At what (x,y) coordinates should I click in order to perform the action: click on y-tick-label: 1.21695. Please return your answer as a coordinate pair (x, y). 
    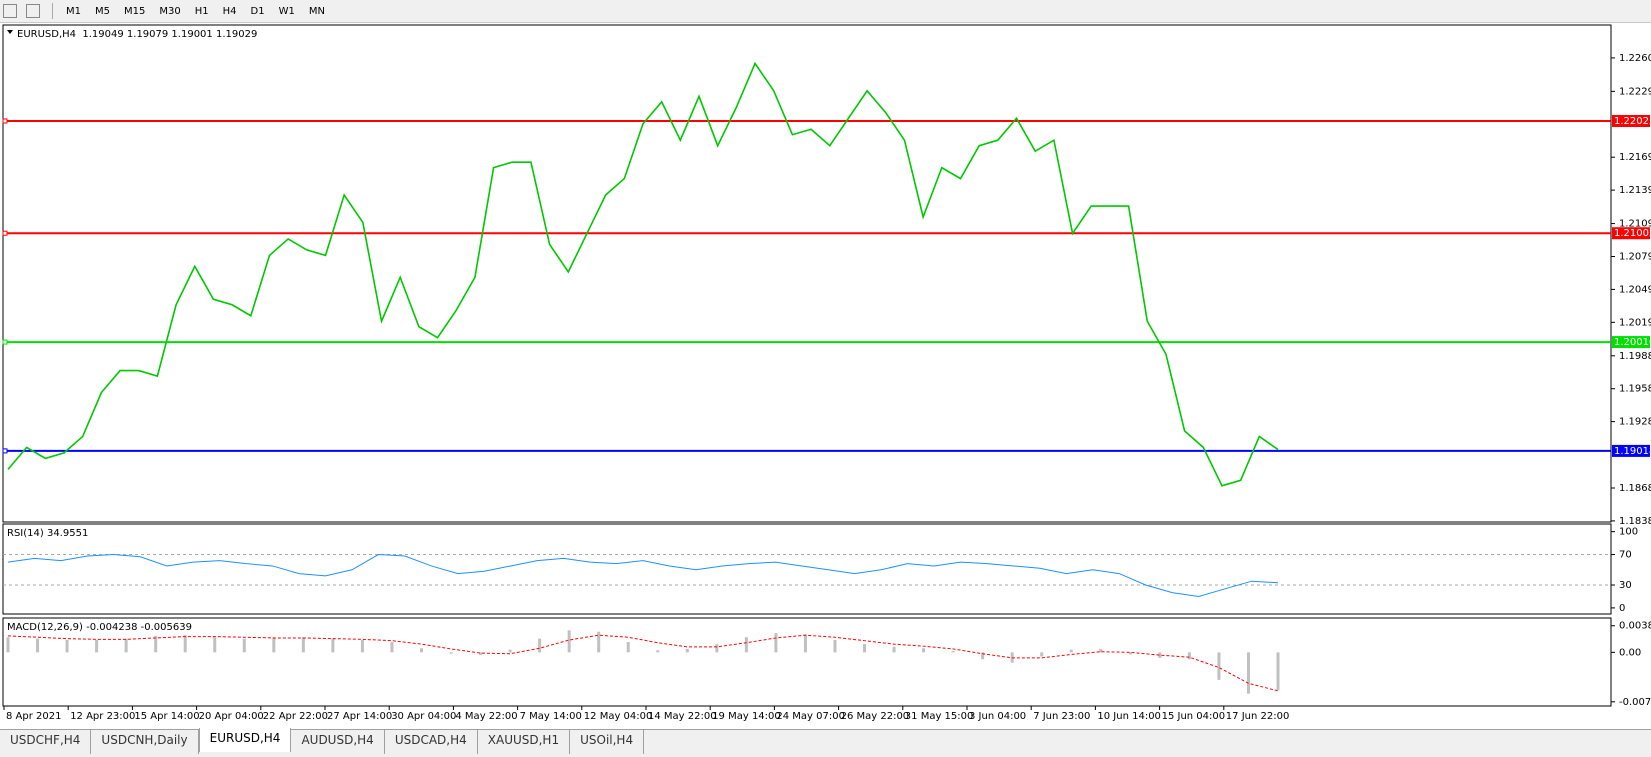
    Looking at the image, I should click on (1635, 157).